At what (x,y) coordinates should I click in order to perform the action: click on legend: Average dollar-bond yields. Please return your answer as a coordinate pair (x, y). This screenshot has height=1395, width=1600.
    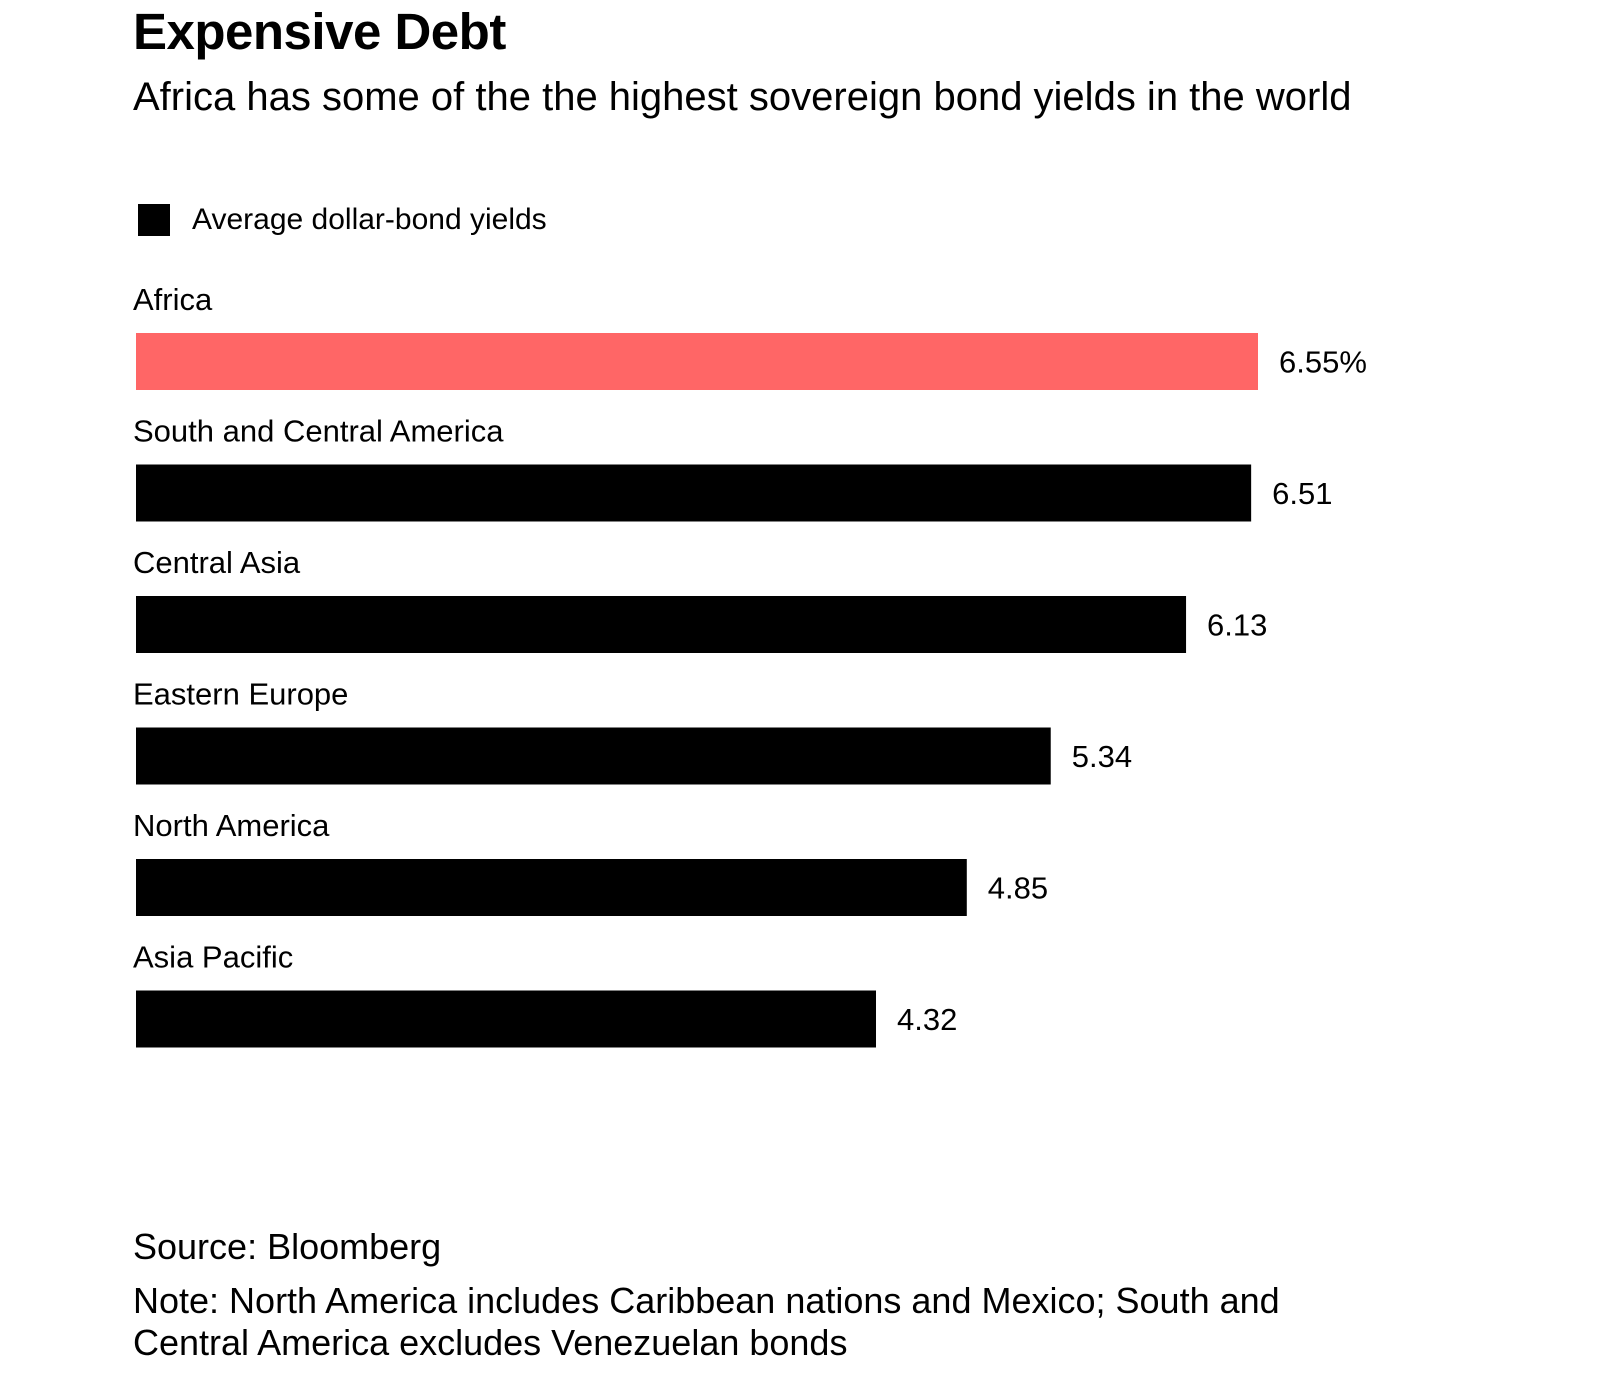
    Looking at the image, I should click on (342, 220).